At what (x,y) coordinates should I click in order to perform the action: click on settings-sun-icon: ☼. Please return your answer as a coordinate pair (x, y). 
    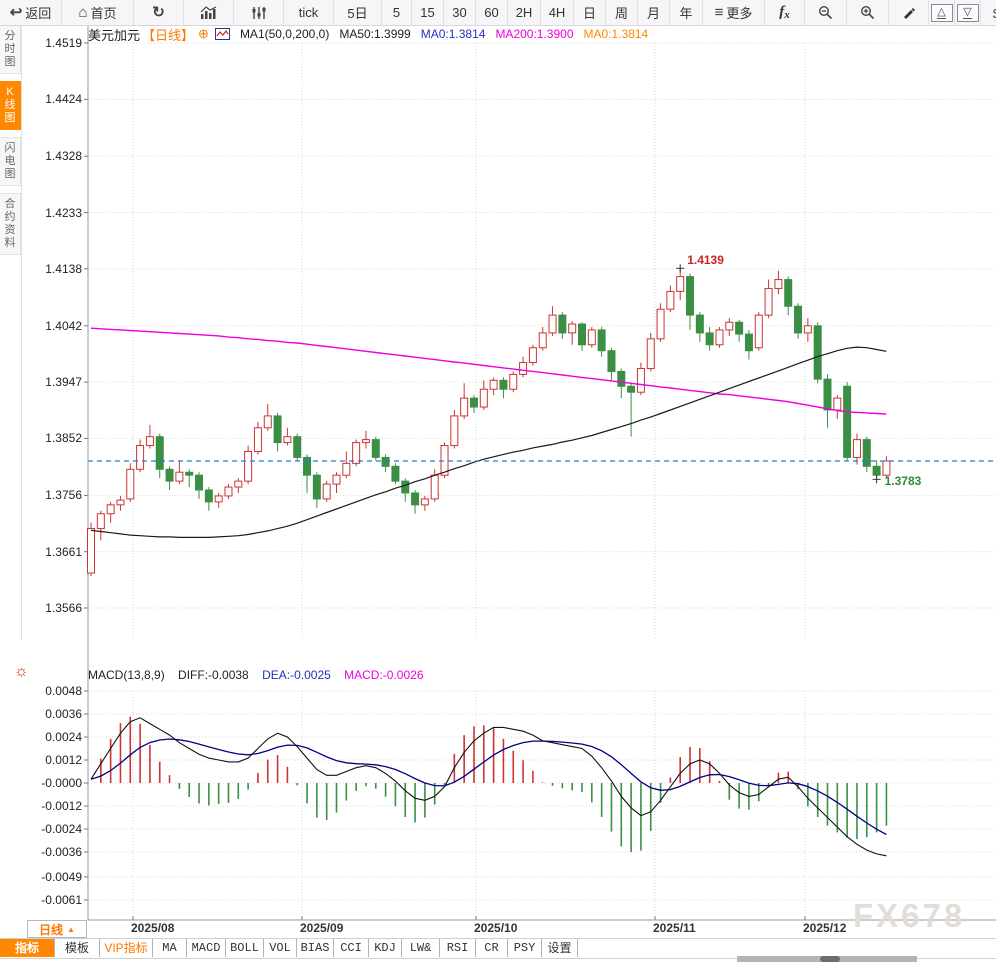
    Looking at the image, I should click on (21, 671).